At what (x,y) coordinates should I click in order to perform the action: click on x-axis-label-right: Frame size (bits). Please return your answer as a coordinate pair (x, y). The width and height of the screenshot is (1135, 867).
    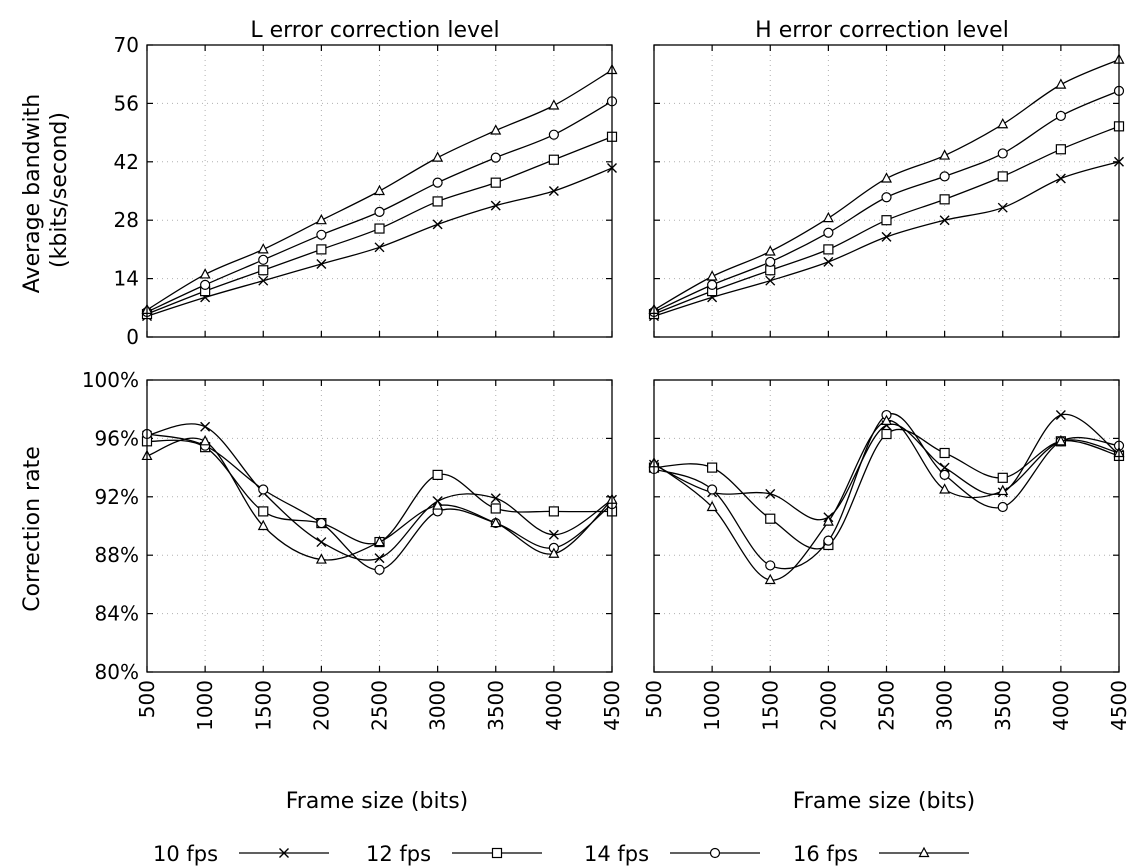
    Looking at the image, I should click on (884, 801).